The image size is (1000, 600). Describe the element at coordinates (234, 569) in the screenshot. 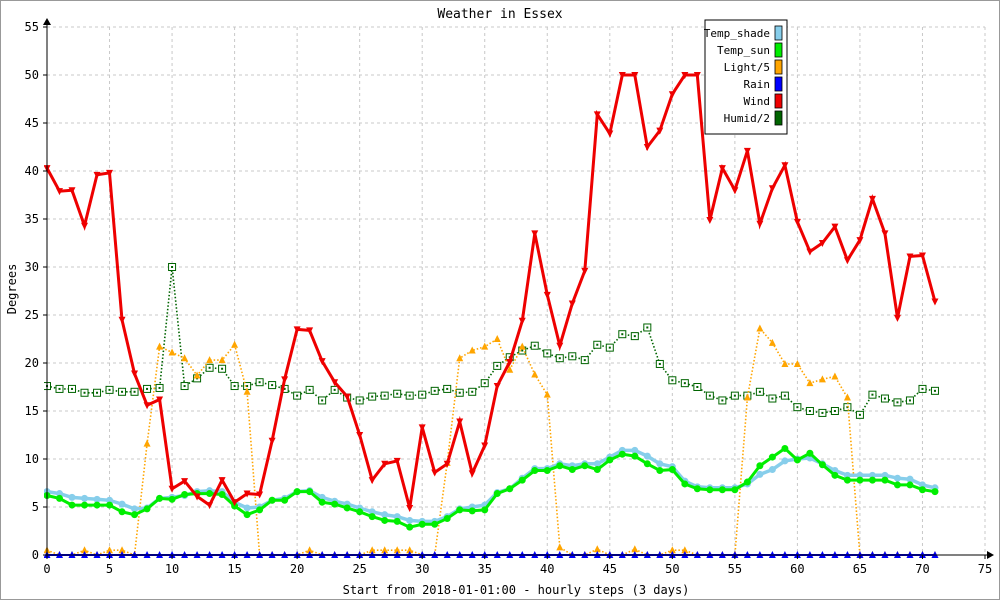

I see `x-tick-label: 15` at that location.